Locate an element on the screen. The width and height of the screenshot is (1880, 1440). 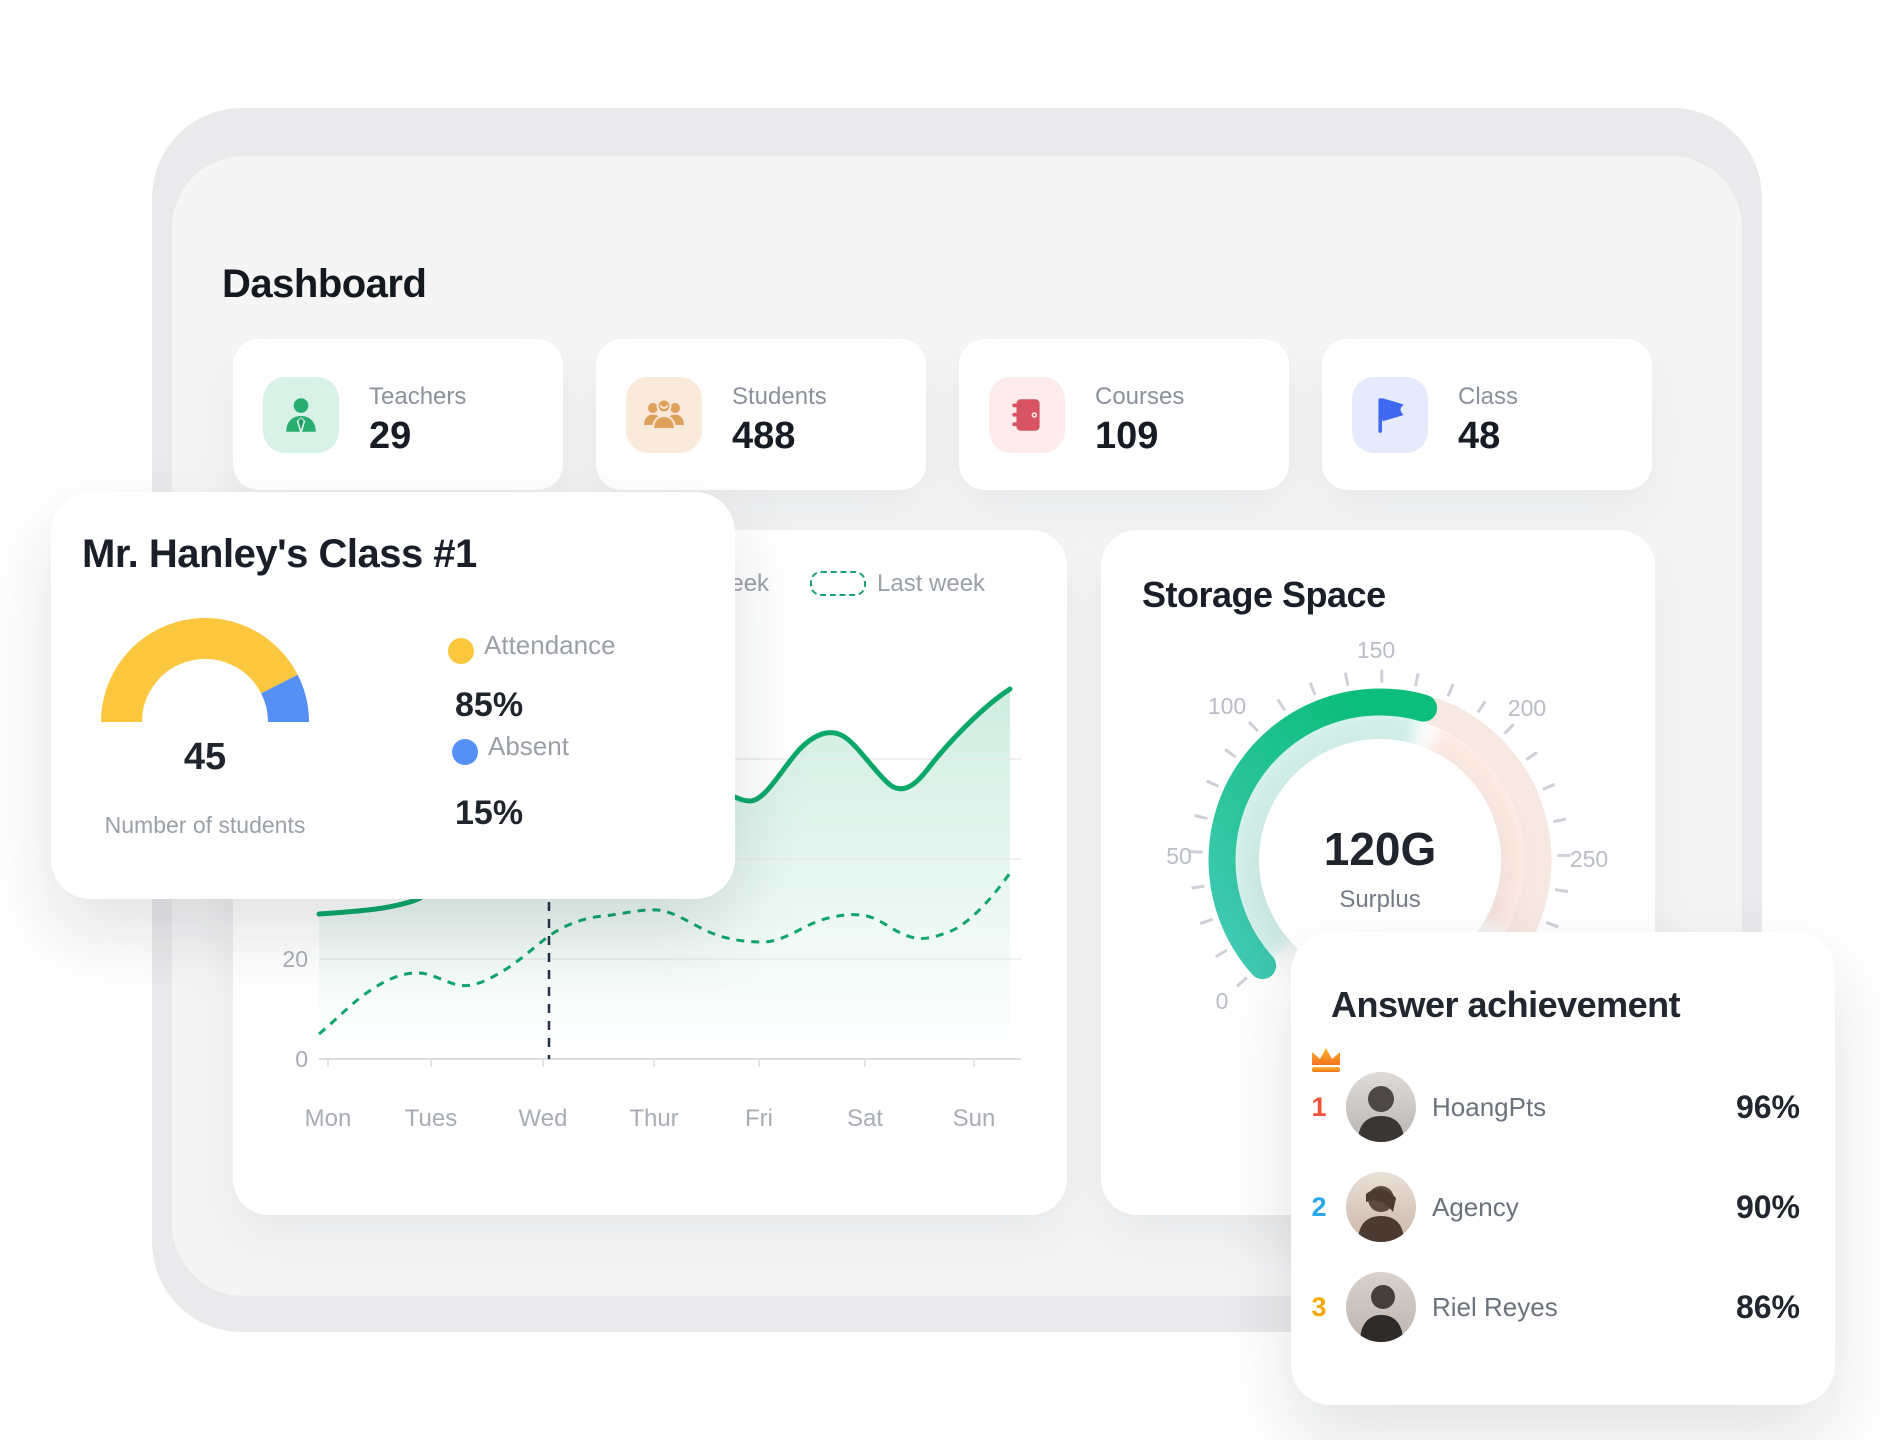
stat-value: 29 is located at coordinates (390, 436).